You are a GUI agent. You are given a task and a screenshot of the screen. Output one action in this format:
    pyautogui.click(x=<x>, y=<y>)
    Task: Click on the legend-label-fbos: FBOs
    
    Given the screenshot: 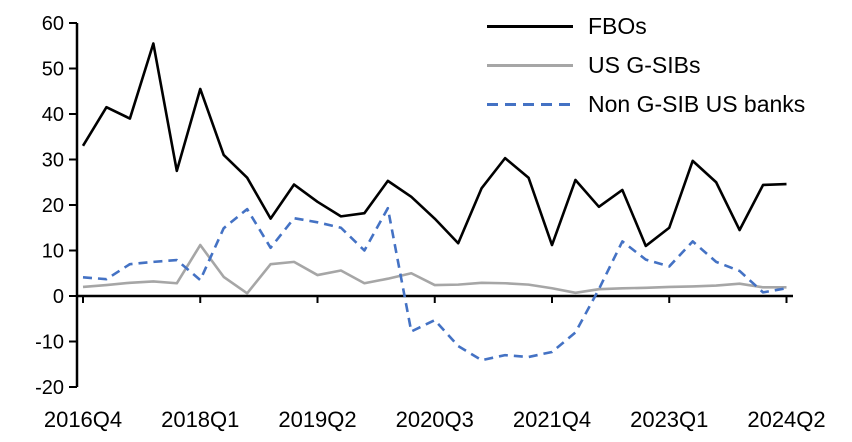 What is the action you would take?
    pyautogui.click(x=617, y=26)
    